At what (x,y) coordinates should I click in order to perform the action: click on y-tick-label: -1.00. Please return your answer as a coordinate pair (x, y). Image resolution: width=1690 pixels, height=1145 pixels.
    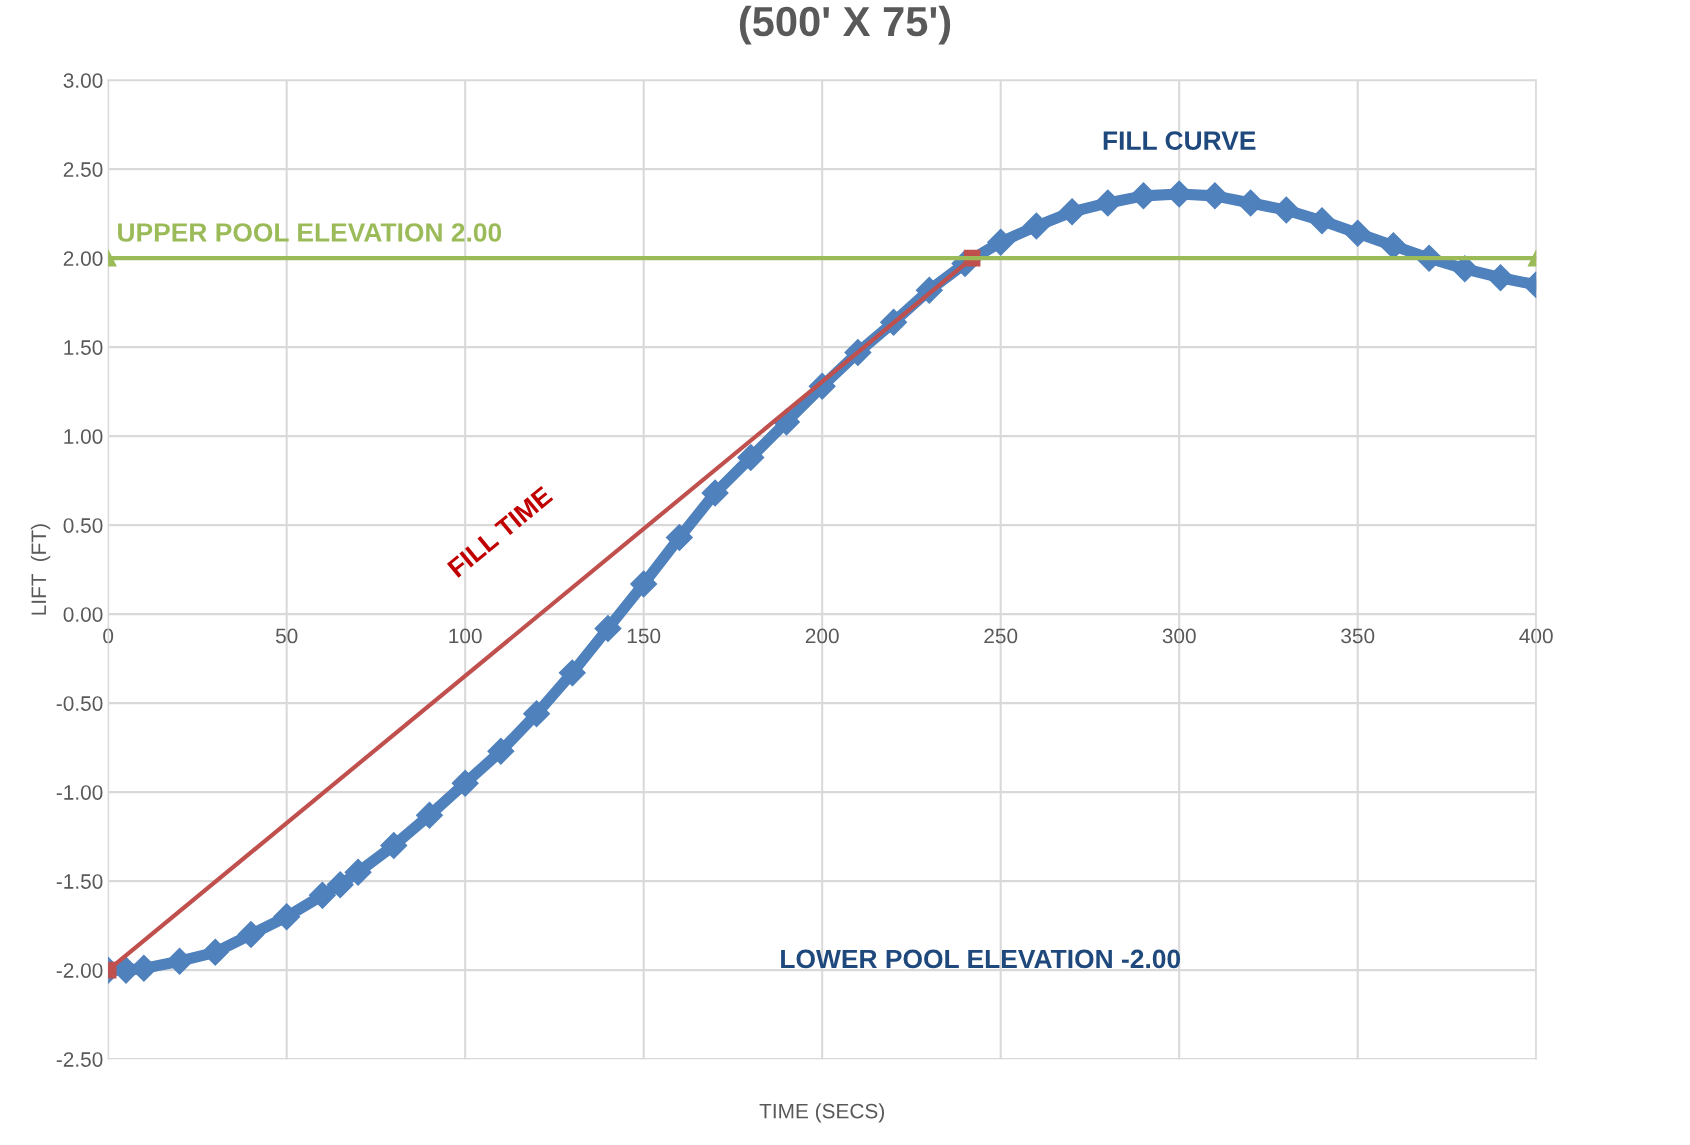
    Looking at the image, I should click on (79, 792).